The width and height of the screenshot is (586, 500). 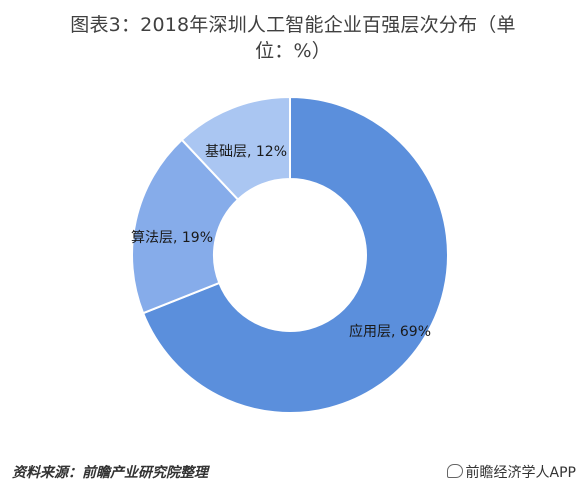 What do you see at coordinates (172, 238) in the screenshot?
I see `slice-label-2: 算法层, 19%` at bounding box center [172, 238].